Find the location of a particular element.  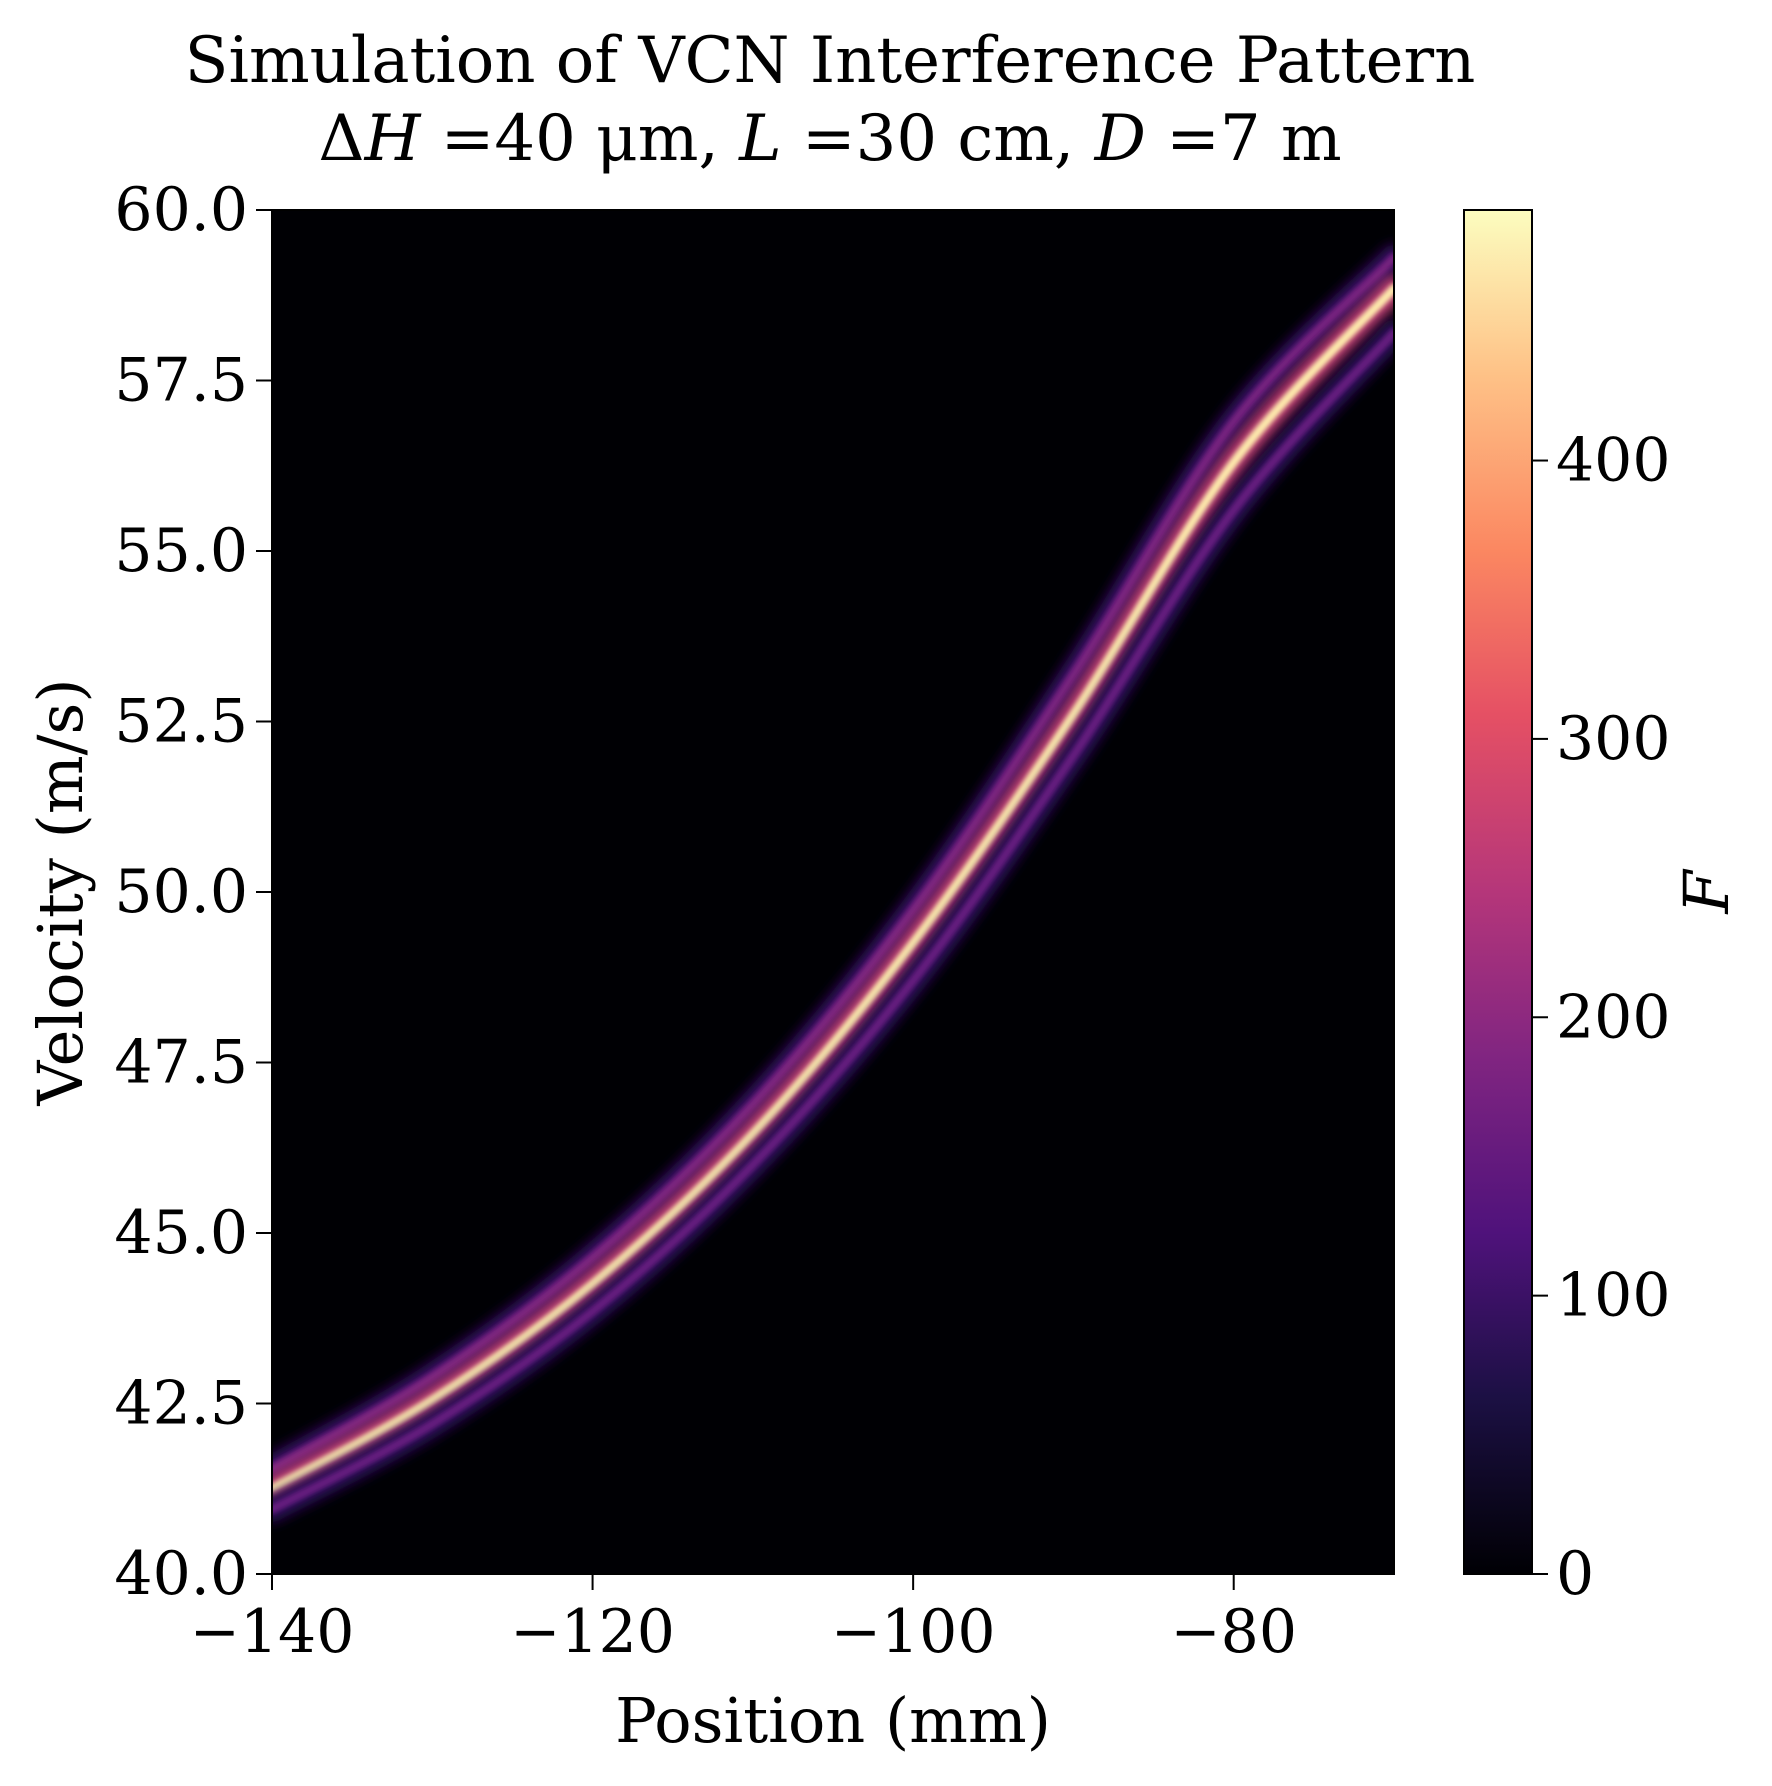

y-tick-label: 42.5 is located at coordinates (181, 1404).